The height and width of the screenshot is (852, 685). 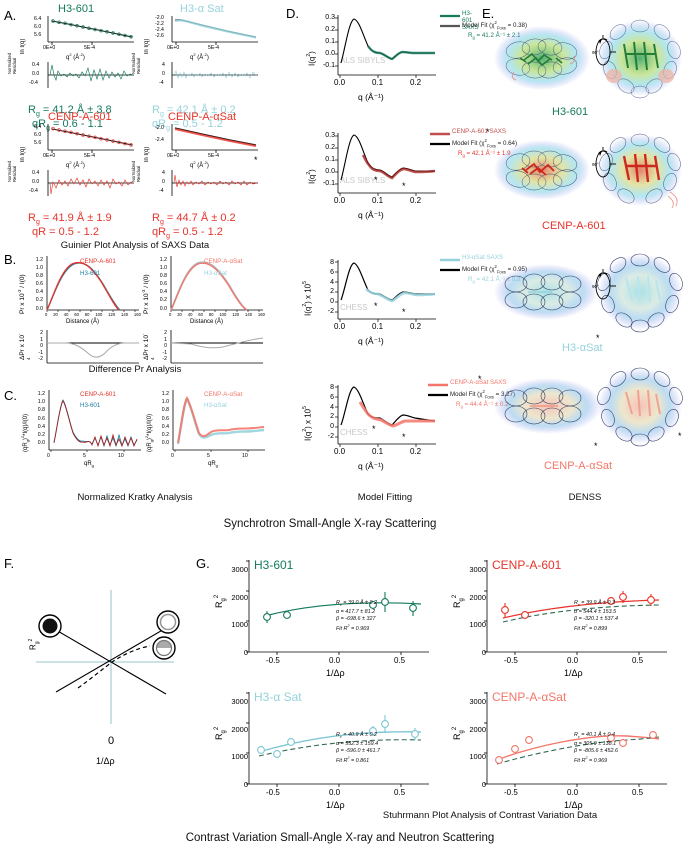 I want to click on panelA-resid-tick: 0.4, so click(x=36, y=173).